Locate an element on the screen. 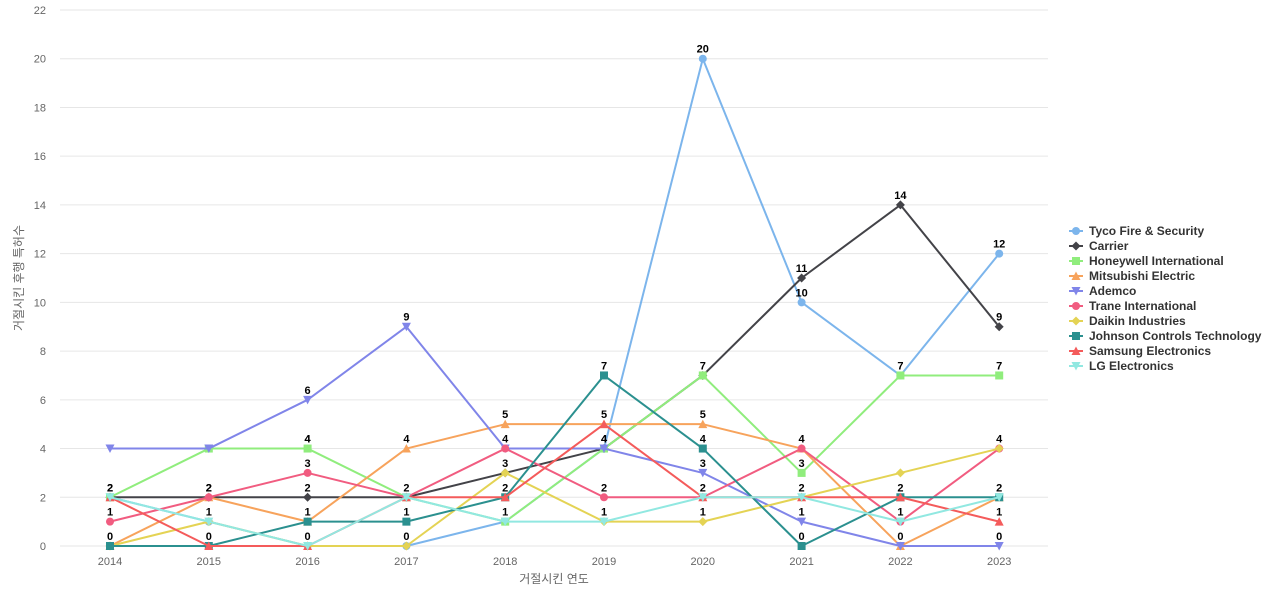 This screenshot has width=1280, height=605. x-tick-label: 2019 is located at coordinates (604, 562).